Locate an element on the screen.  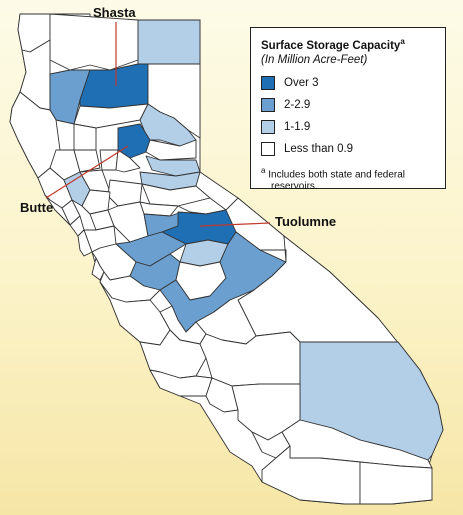
legend-footnote-marker: a is located at coordinates (263, 170).